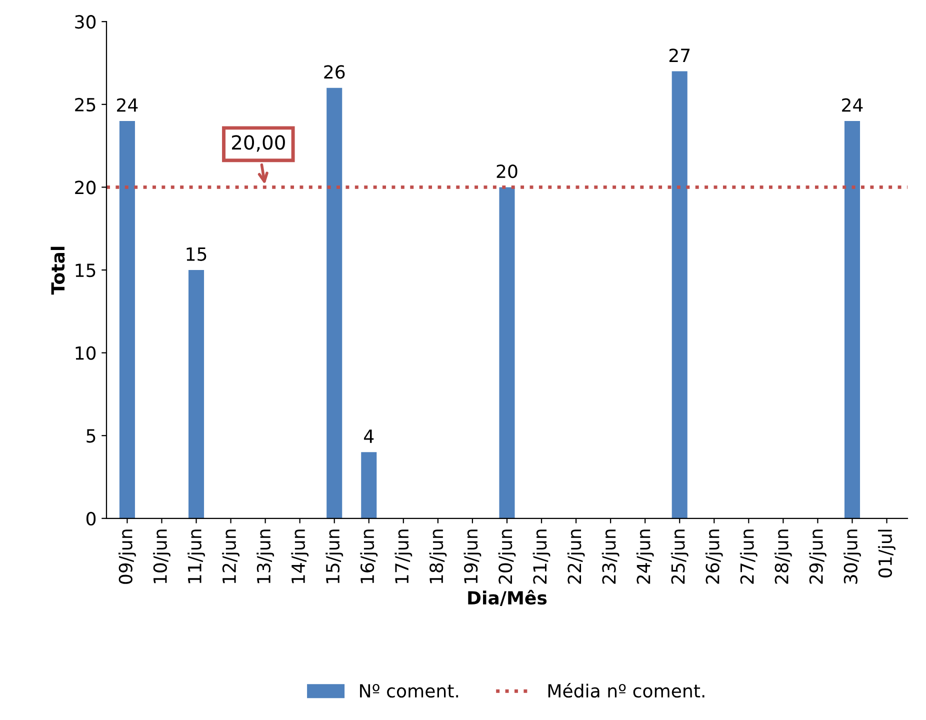  What do you see at coordinates (887, 554) in the screenshot?
I see `x-tick-label: 01/jul` at bounding box center [887, 554].